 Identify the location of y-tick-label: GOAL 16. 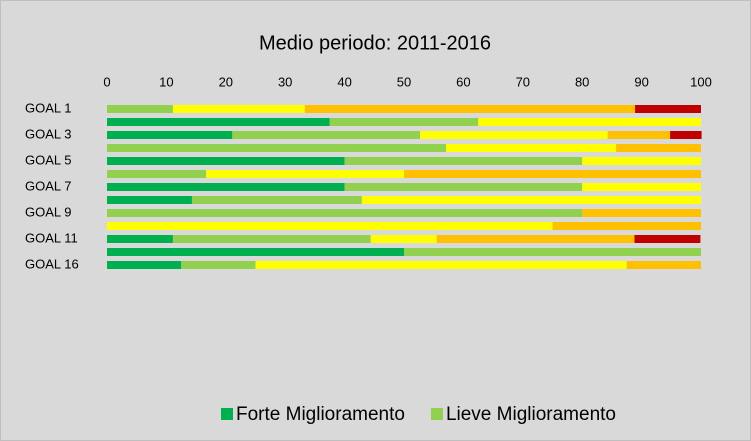
(52, 263).